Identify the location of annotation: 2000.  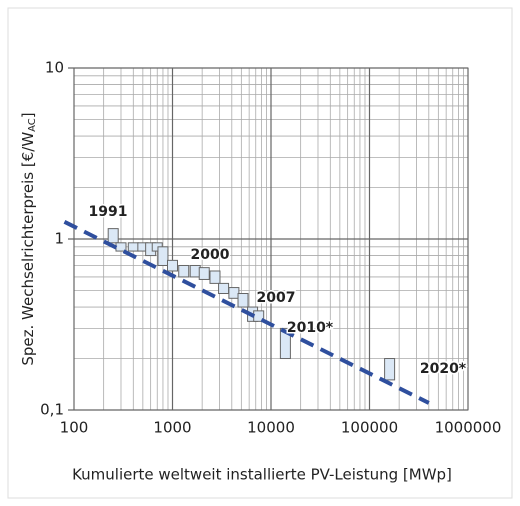
(210, 255).